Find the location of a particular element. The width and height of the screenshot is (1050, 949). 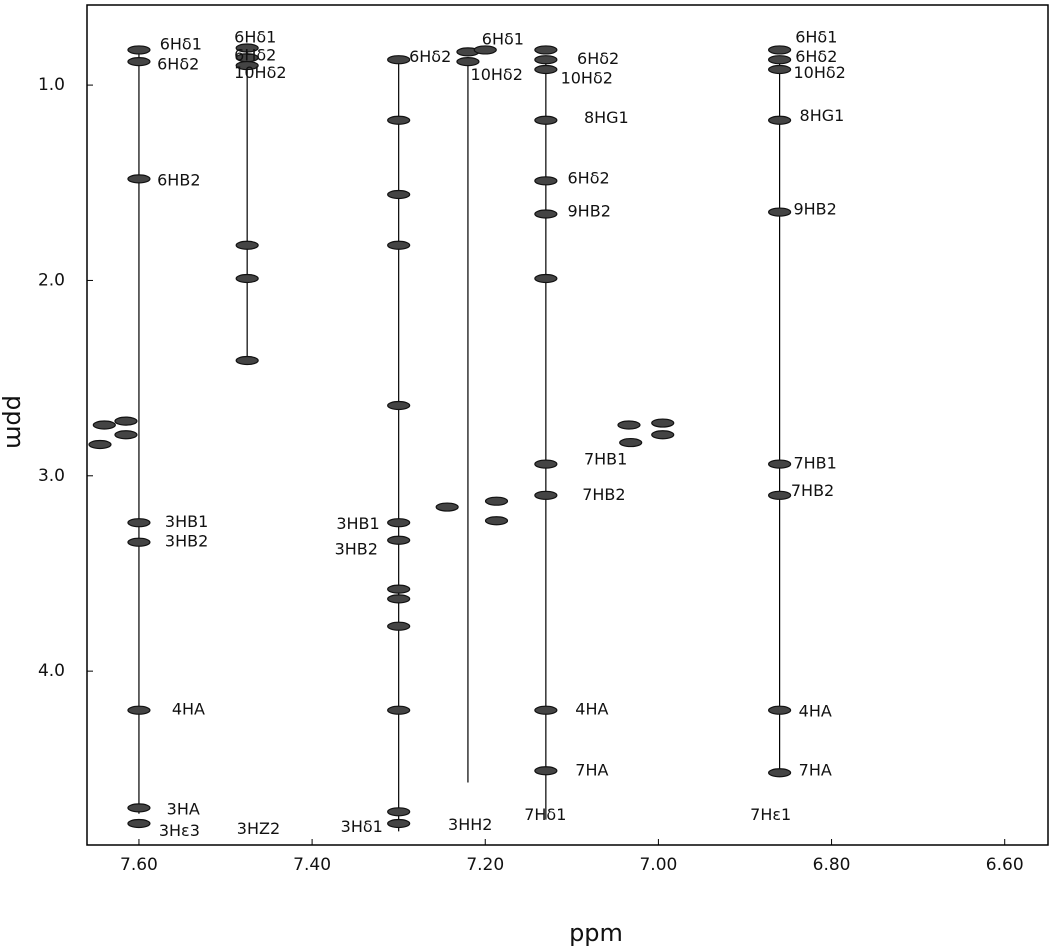

peak-label: 7Hδ1 is located at coordinates (545, 814).